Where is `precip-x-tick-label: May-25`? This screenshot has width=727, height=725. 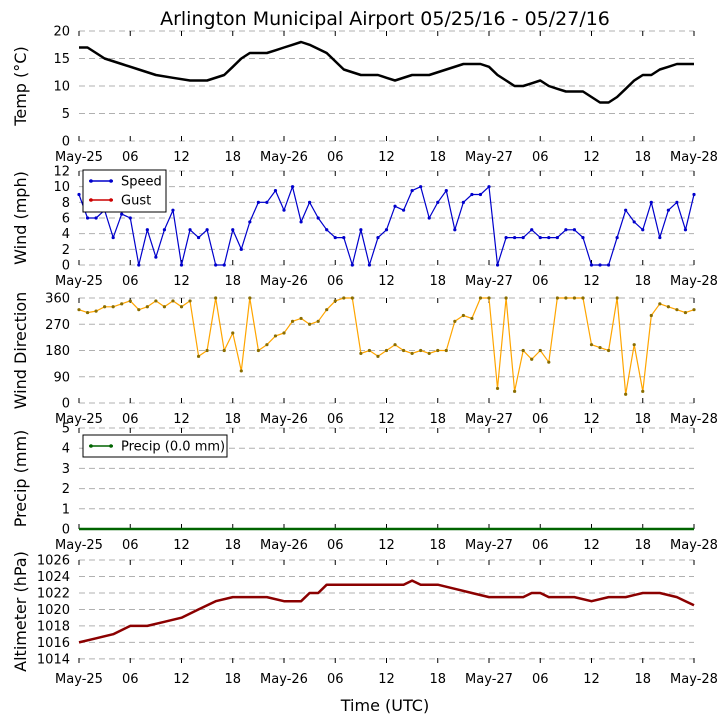
precip-x-tick-label: May-25 is located at coordinates (79, 545).